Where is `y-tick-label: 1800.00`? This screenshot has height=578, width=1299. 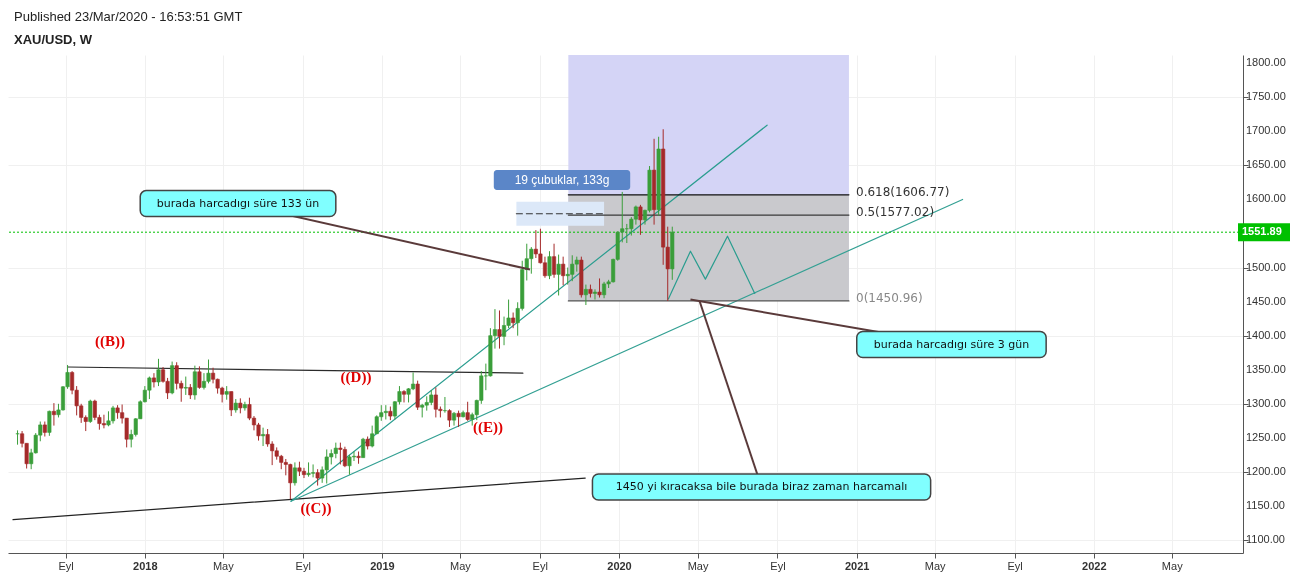 y-tick-label: 1800.00 is located at coordinates (1266, 62).